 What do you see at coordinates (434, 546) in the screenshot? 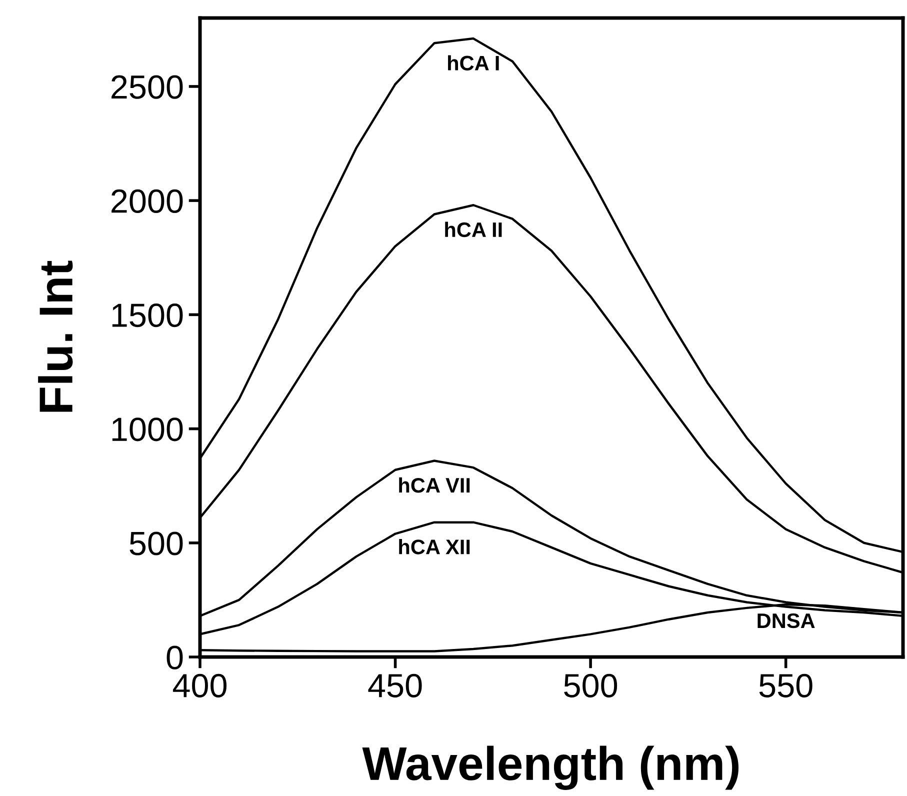
I see `series-label: hCA XII` at bounding box center [434, 546].